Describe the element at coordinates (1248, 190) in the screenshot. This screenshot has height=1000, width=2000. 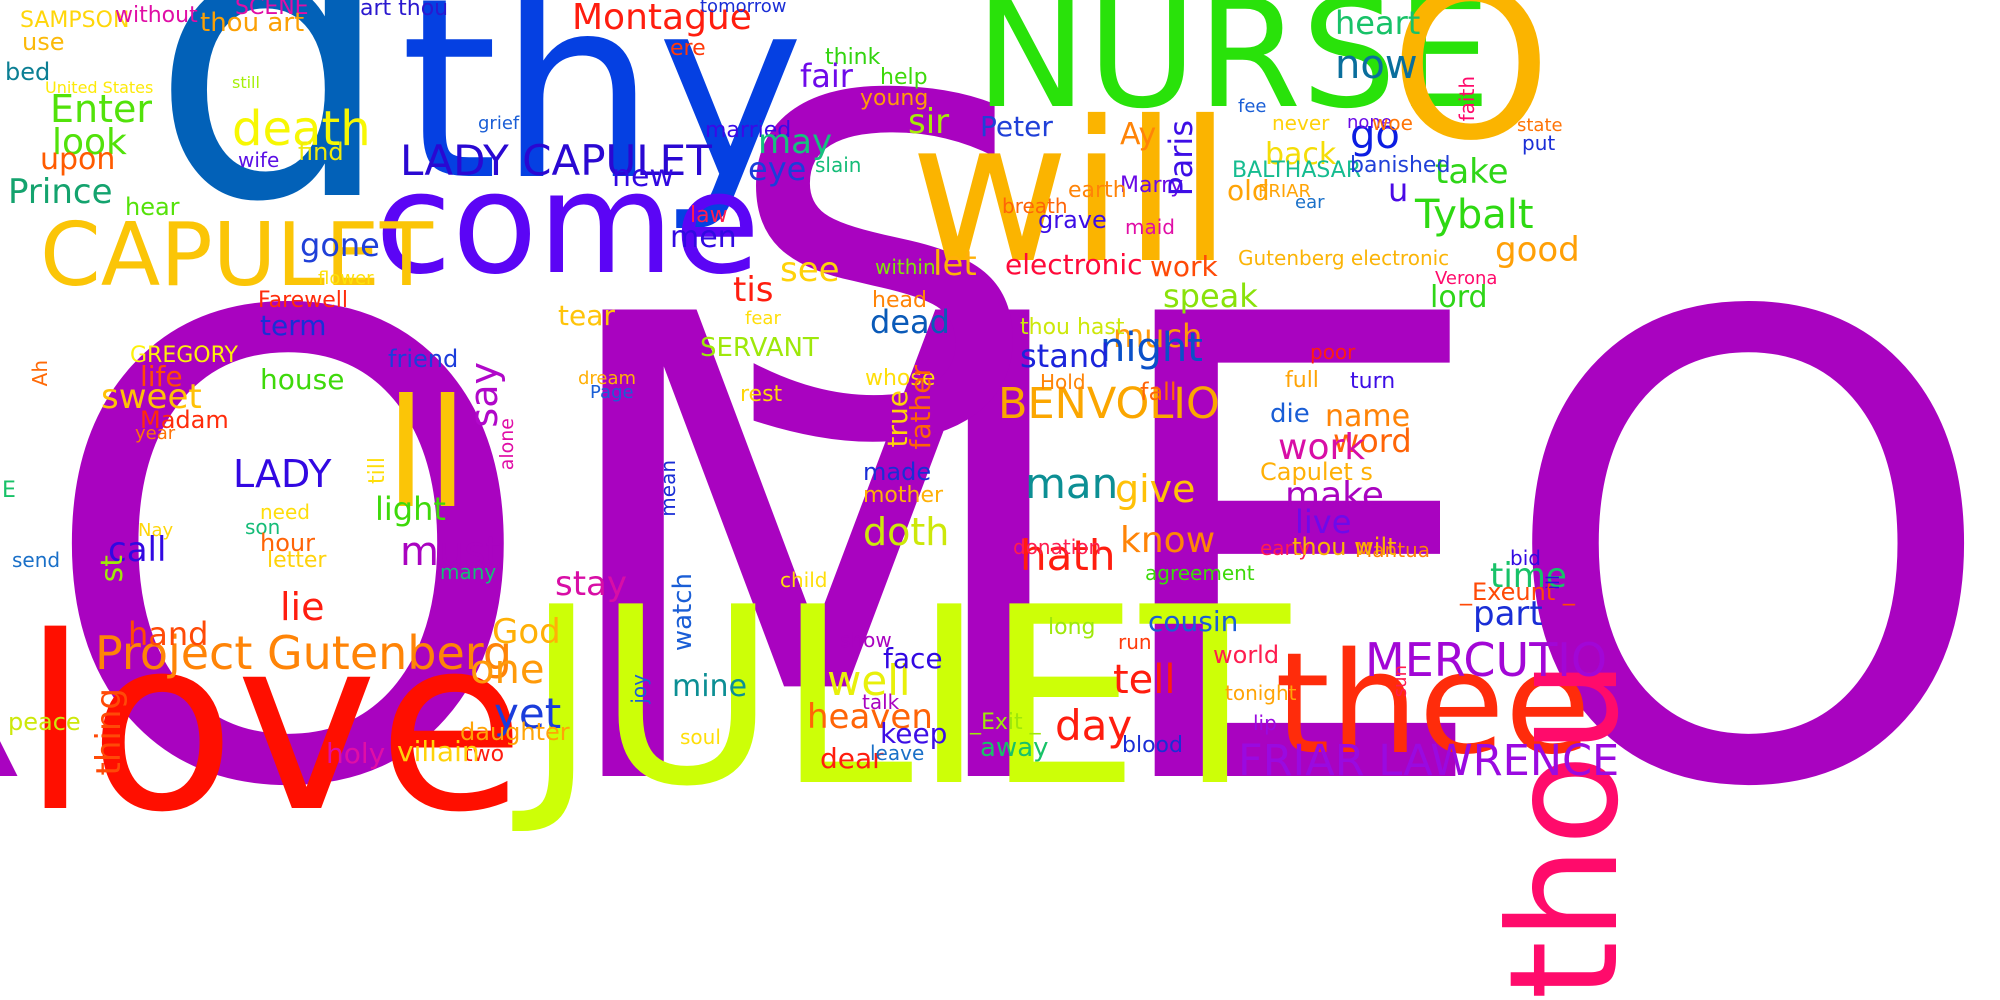
I see `cloud-word: old` at that location.